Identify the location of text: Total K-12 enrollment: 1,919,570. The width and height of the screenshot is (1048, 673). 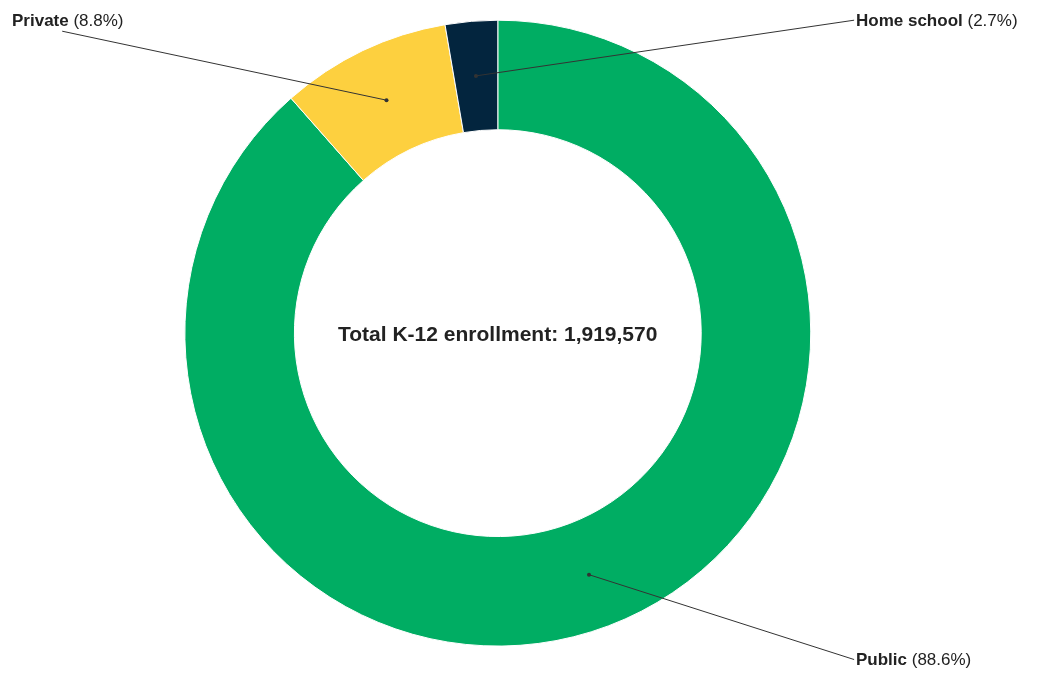
(498, 333).